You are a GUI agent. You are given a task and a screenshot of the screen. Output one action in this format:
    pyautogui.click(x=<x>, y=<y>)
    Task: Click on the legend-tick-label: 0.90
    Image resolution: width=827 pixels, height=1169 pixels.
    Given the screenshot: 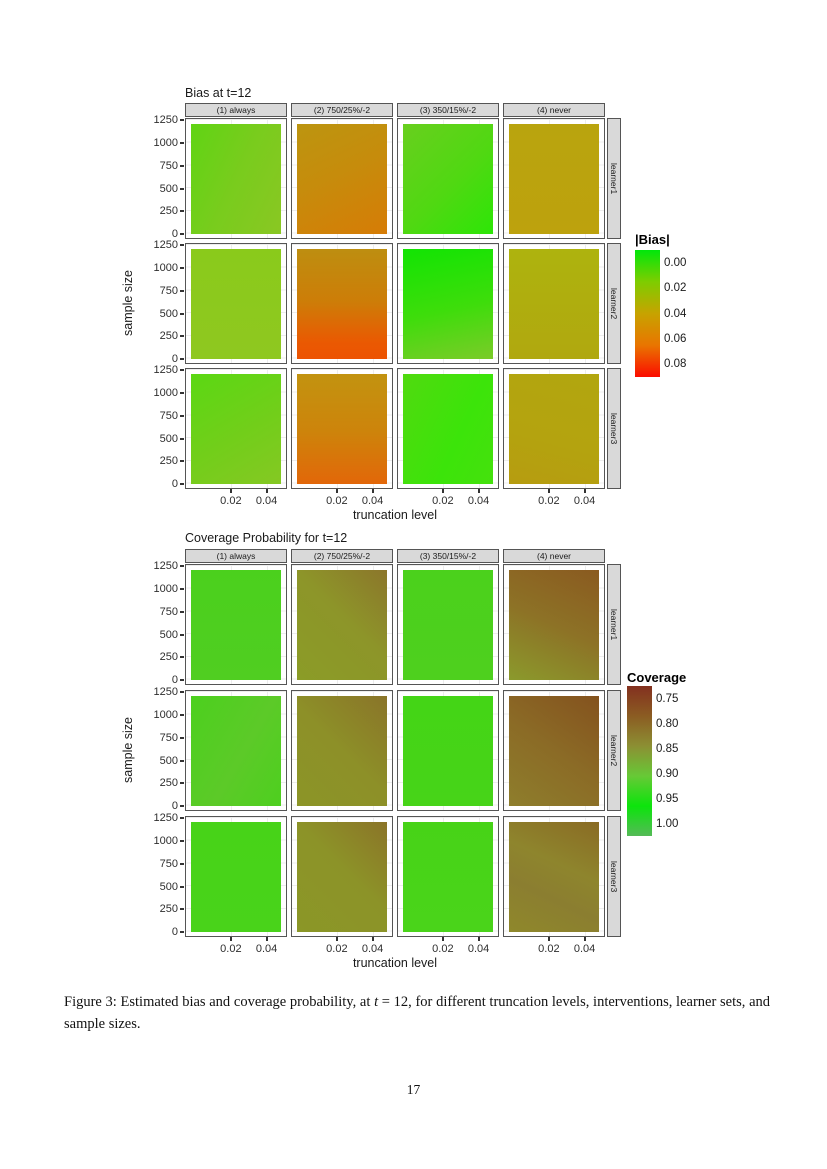 What is the action you would take?
    pyautogui.click(x=667, y=773)
    